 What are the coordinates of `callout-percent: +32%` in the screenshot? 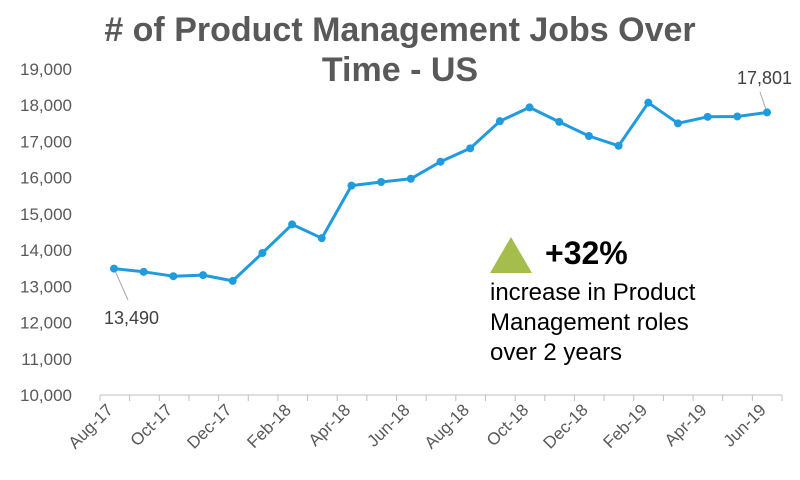 It's located at (586, 252).